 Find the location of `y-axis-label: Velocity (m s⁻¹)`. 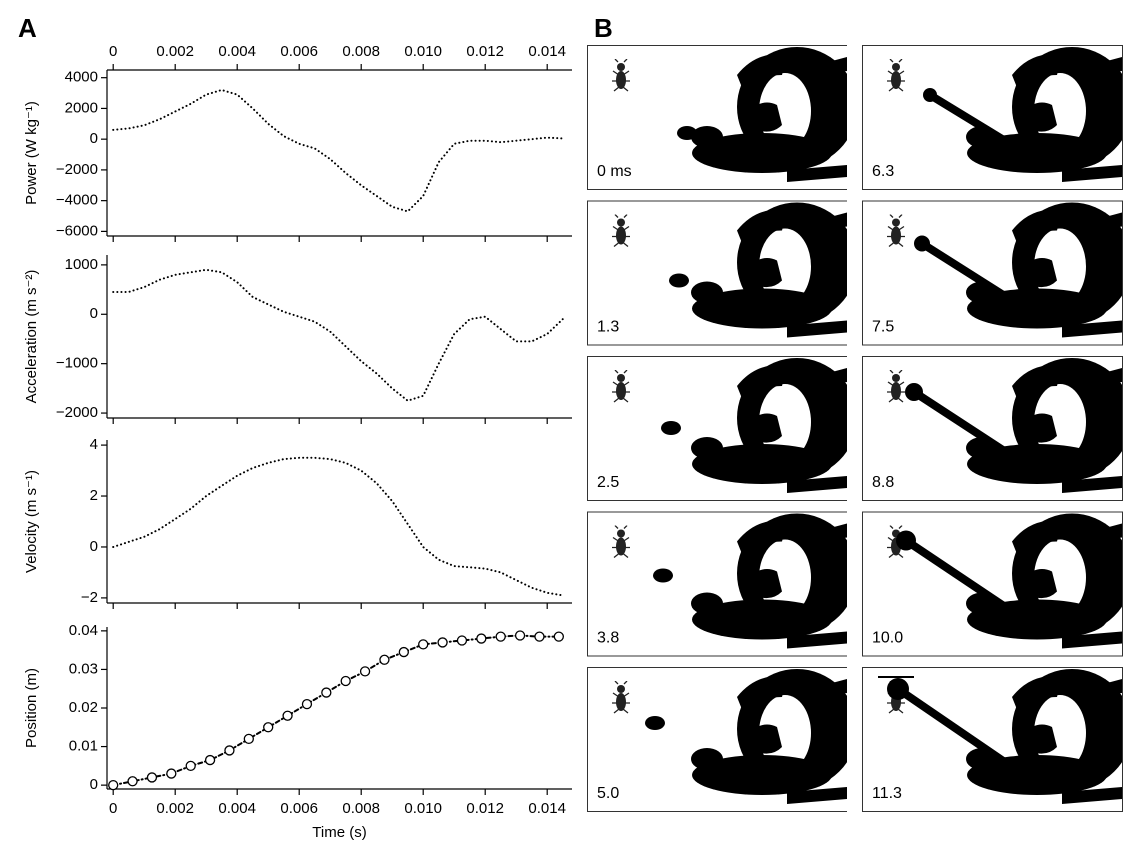

y-axis-label: Velocity (m s⁻¹) is located at coordinates (31, 521).